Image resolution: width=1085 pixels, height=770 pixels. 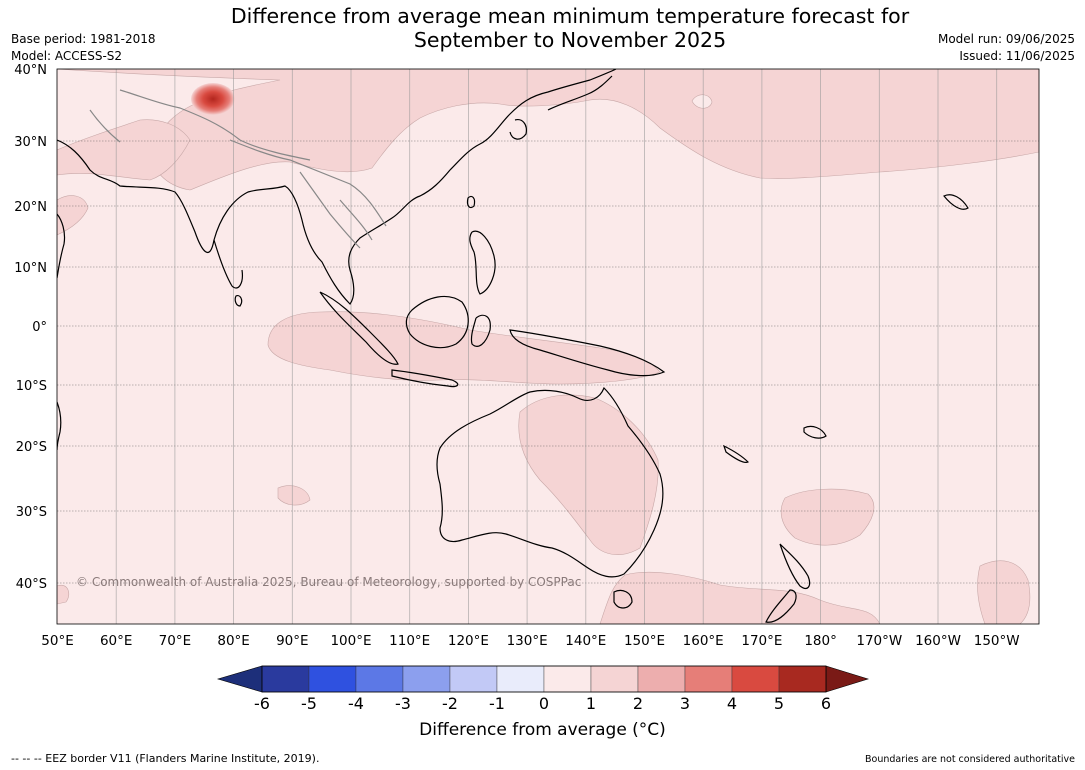 I want to click on colorbar-under-arrow, so click(x=239, y=679).